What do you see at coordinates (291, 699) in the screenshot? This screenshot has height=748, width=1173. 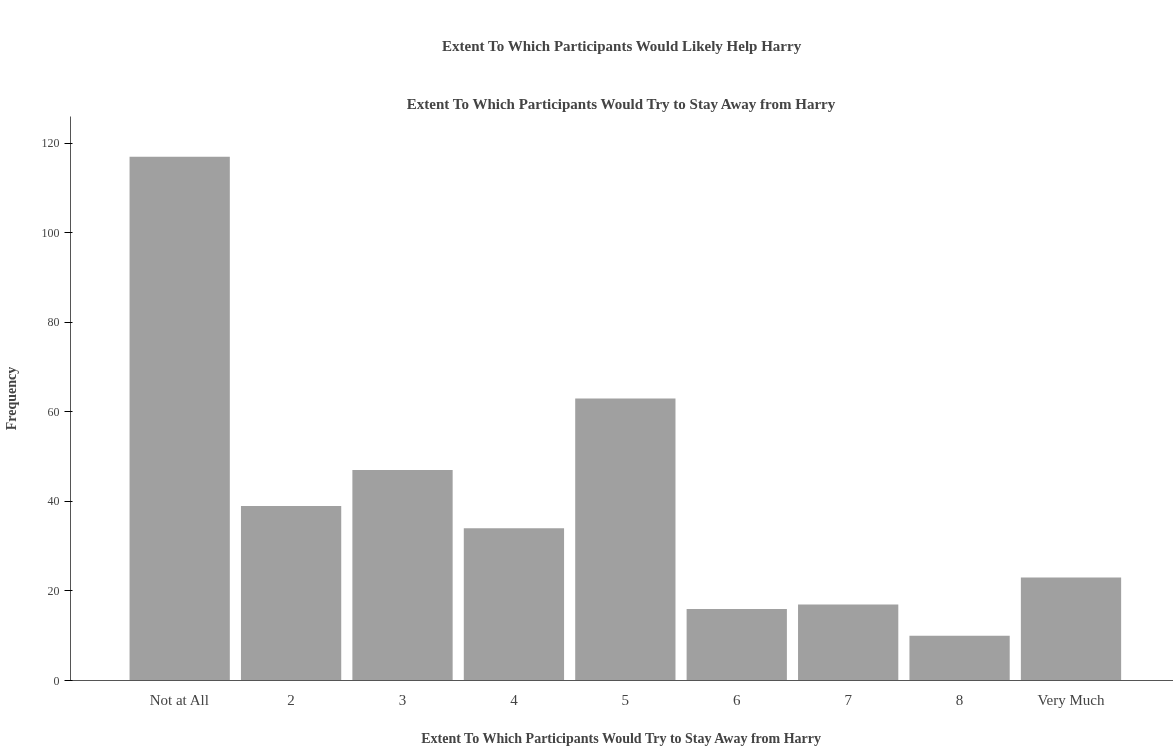 I see `x-tick-label: 2` at bounding box center [291, 699].